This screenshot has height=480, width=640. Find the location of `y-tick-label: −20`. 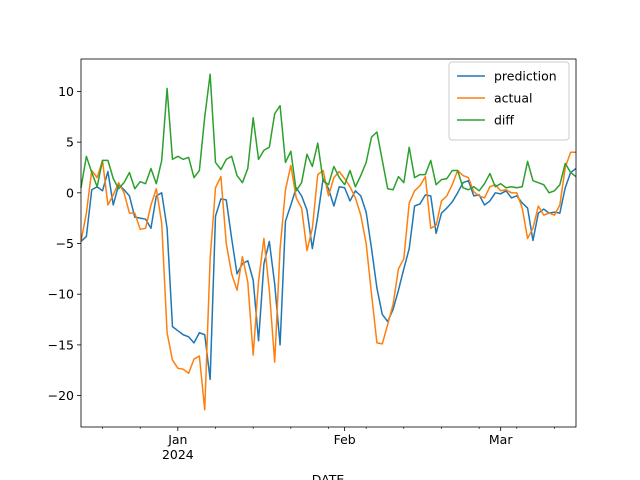

y-tick-label: −20 is located at coordinates (61, 395).